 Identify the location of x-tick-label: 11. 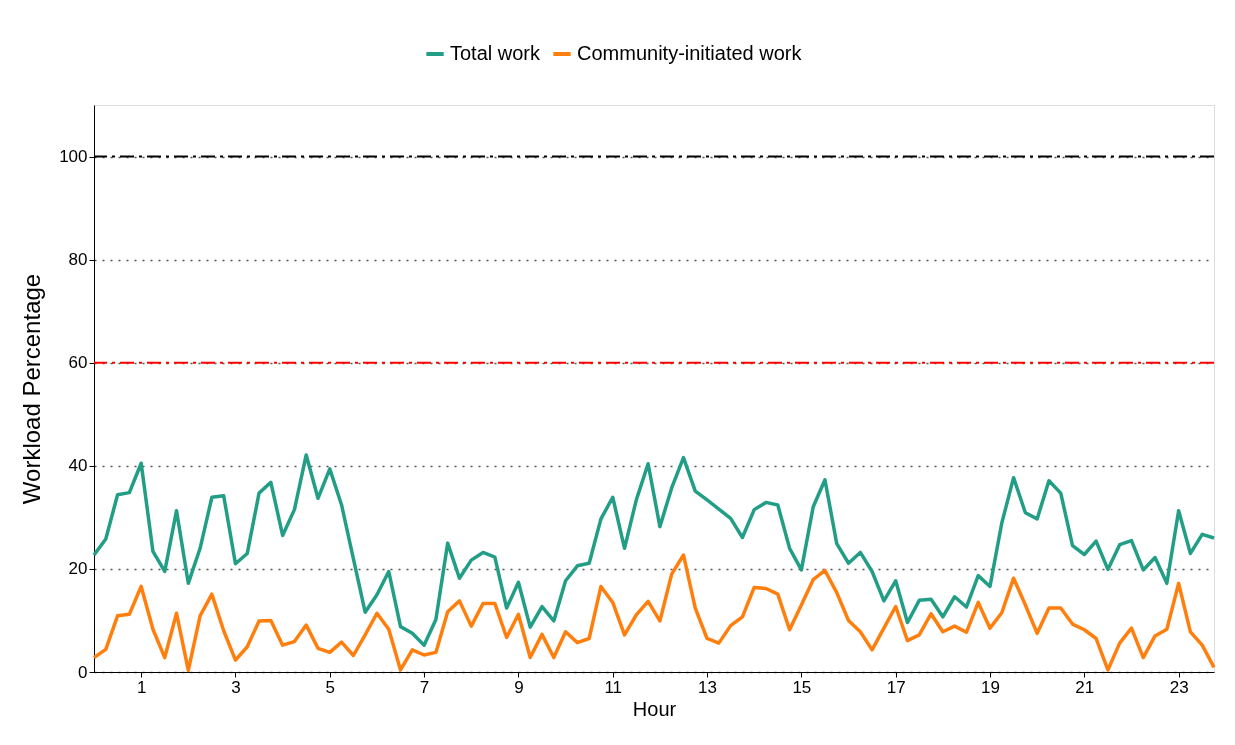
(613, 687).